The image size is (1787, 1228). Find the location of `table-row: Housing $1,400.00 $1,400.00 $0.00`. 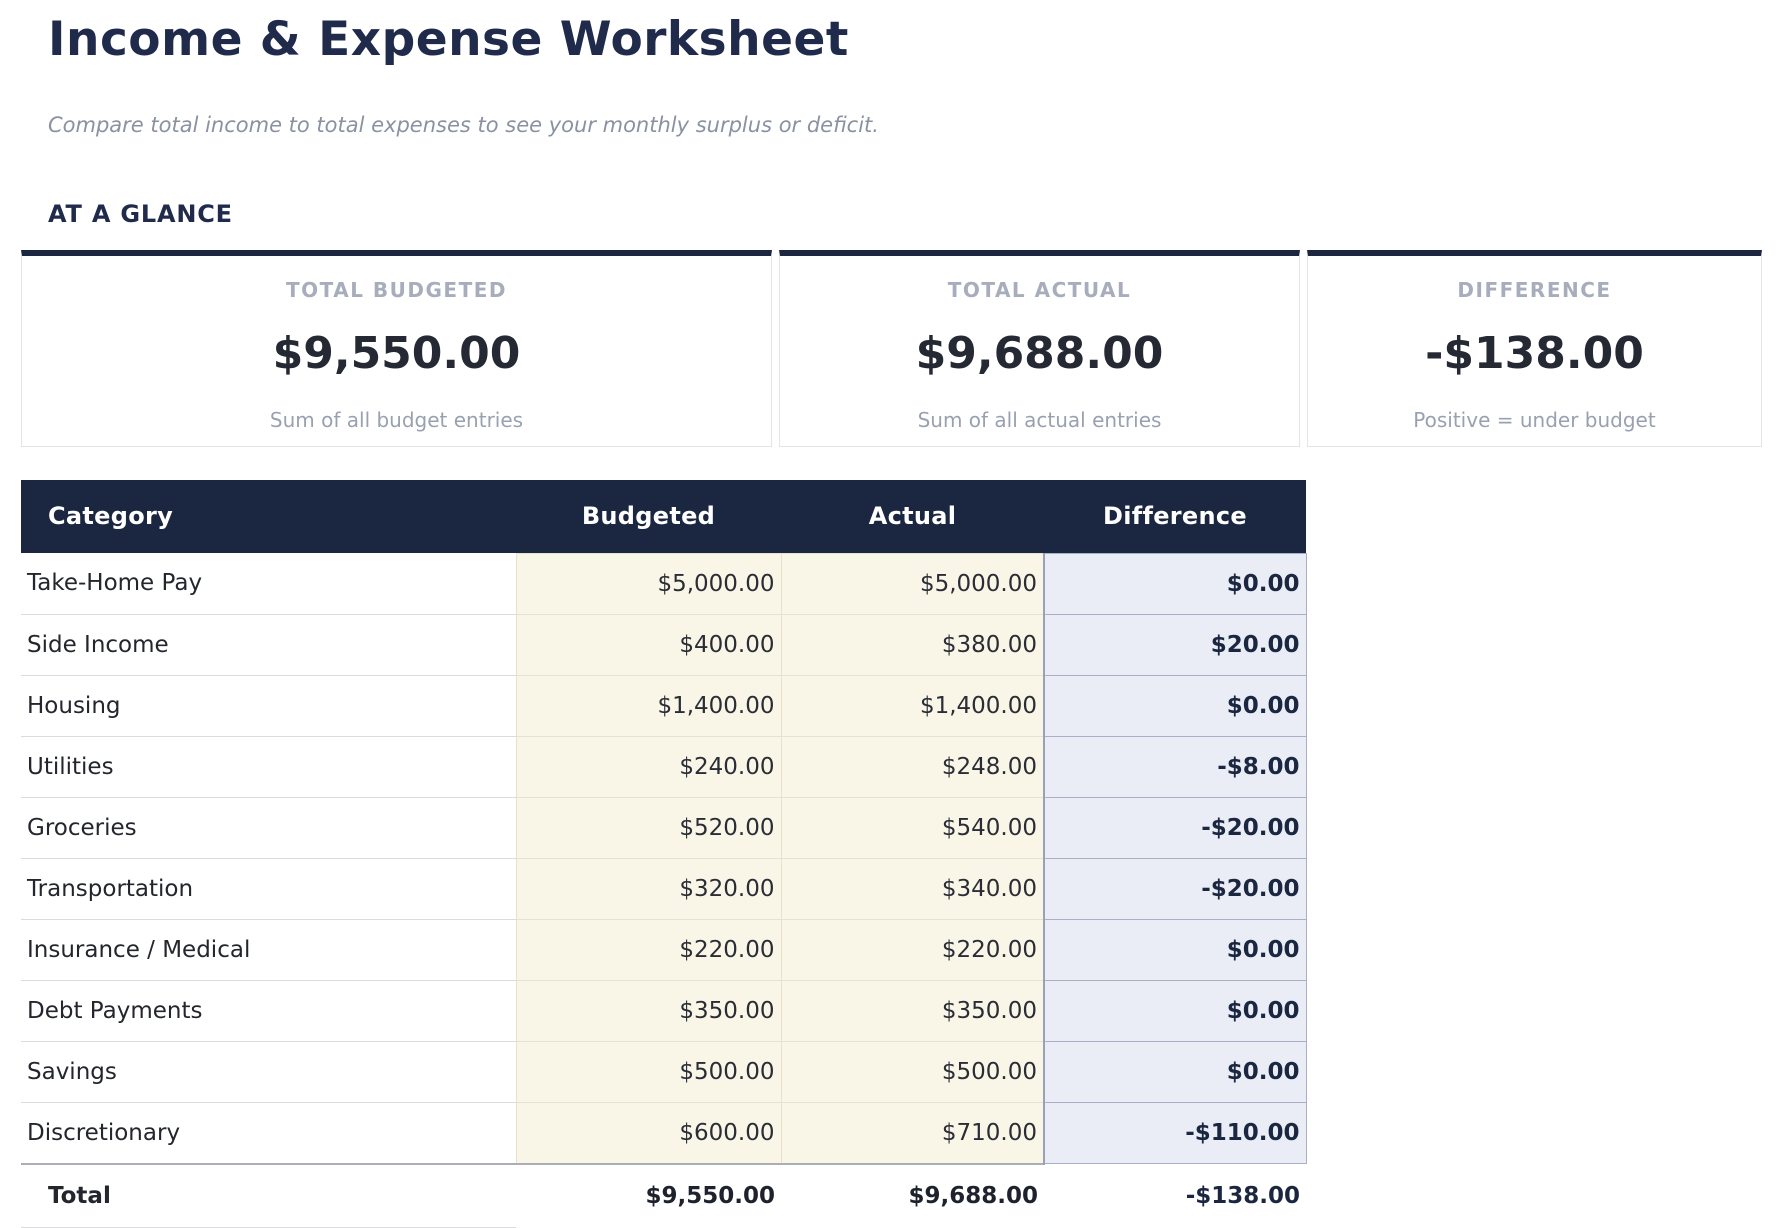

table-row: Housing $1,400.00 $1,400.00 $0.00 is located at coordinates (664, 705).